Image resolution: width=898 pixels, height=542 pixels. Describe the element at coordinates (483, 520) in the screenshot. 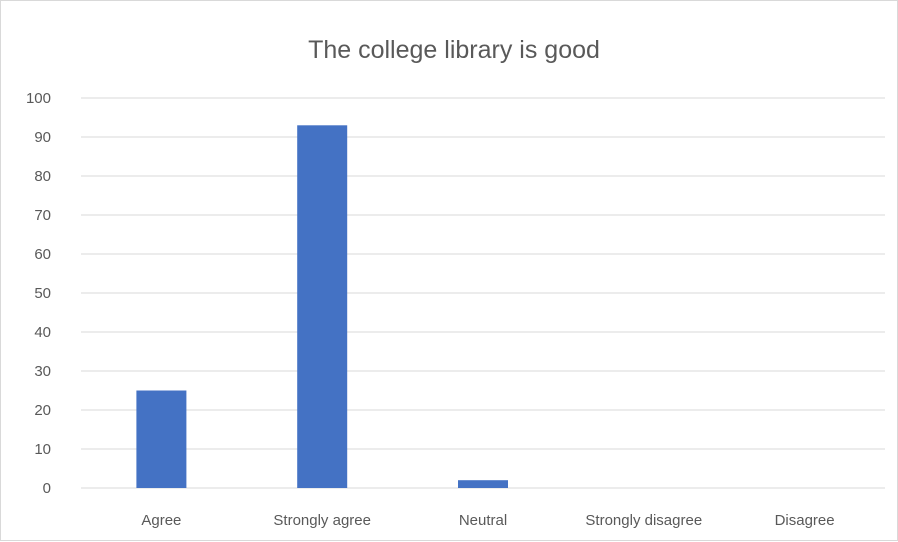

I see `x-category-label: Neutral` at that location.